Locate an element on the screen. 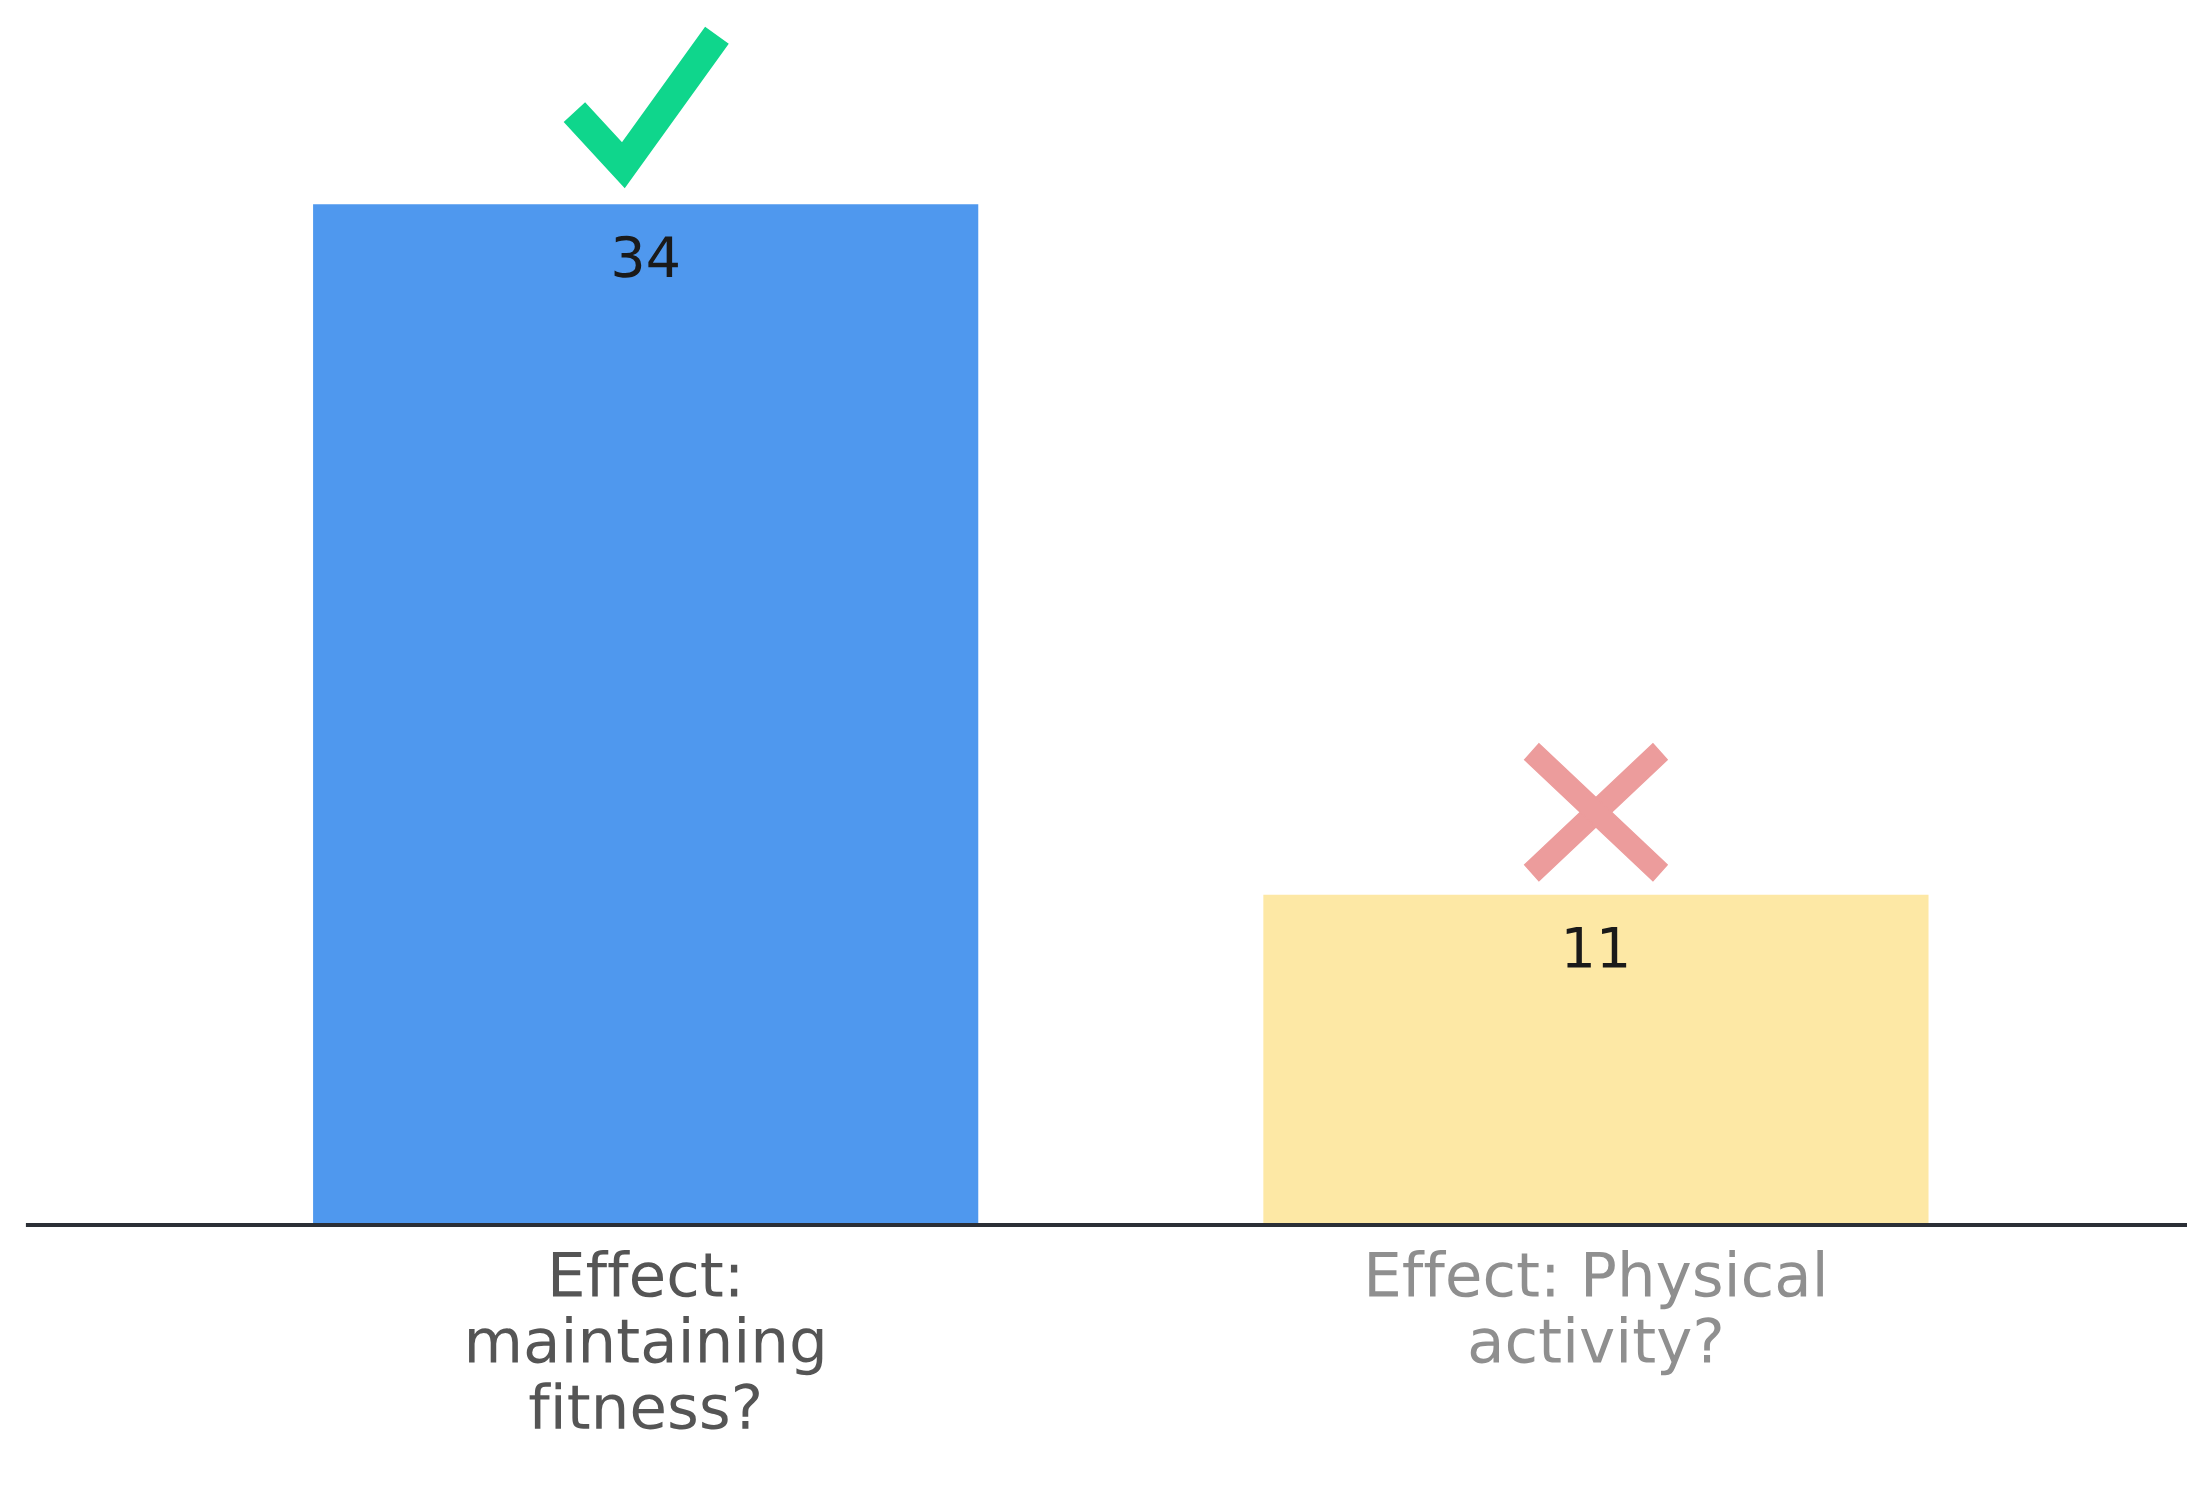 The image size is (2187, 1510). data-label: 34 is located at coordinates (646, 256).